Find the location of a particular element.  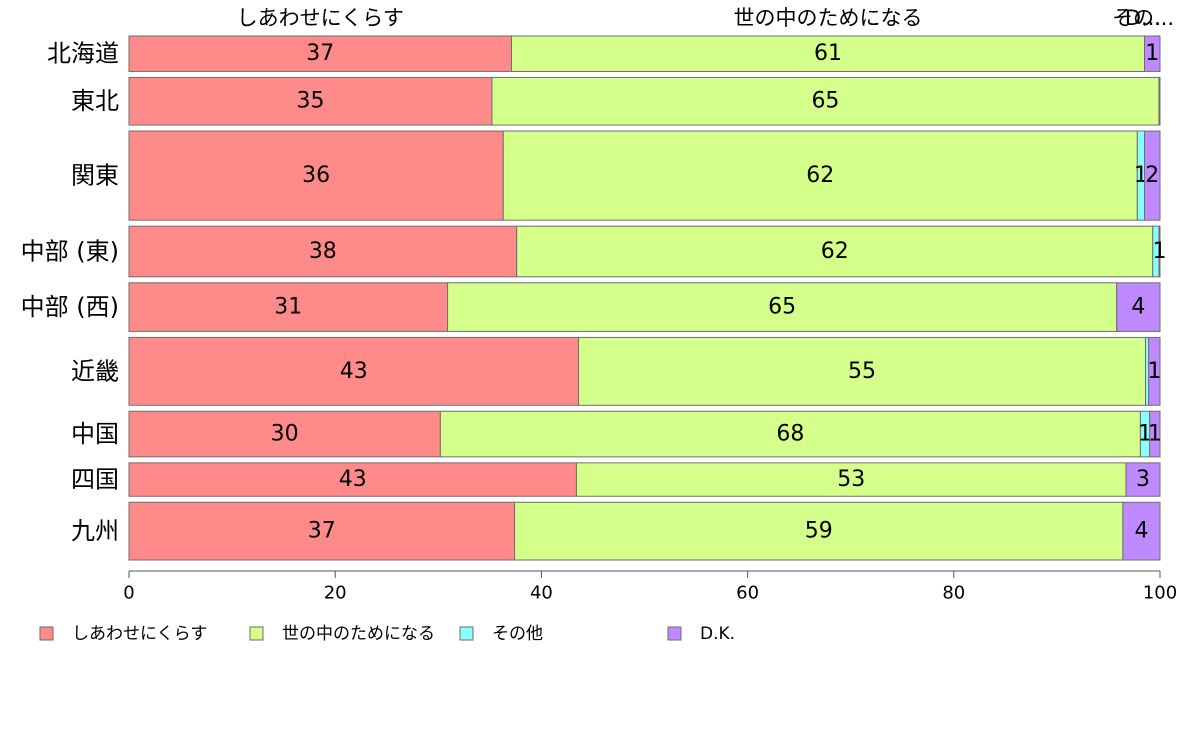

category-label: 近畿 is located at coordinates (95, 371).